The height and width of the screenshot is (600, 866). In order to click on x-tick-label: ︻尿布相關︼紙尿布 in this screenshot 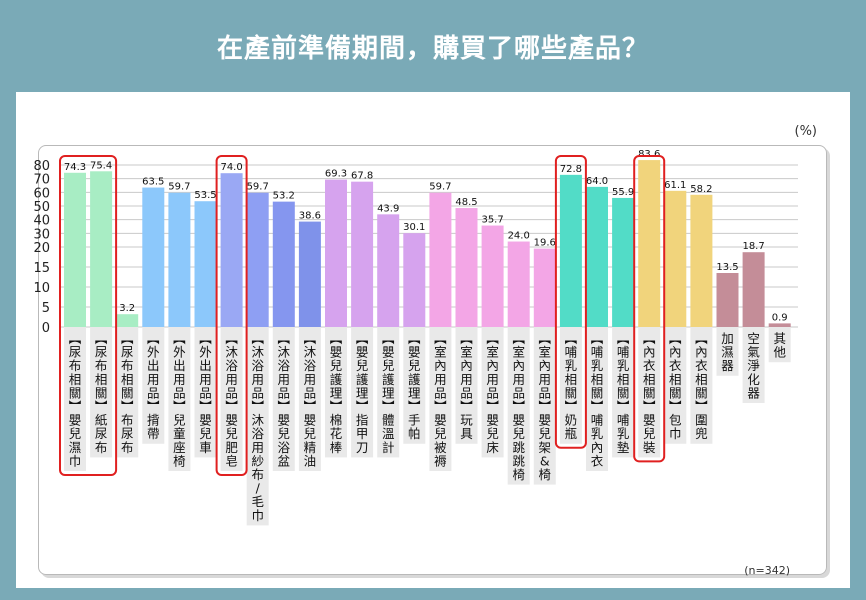, I will do `click(101, 393)`.